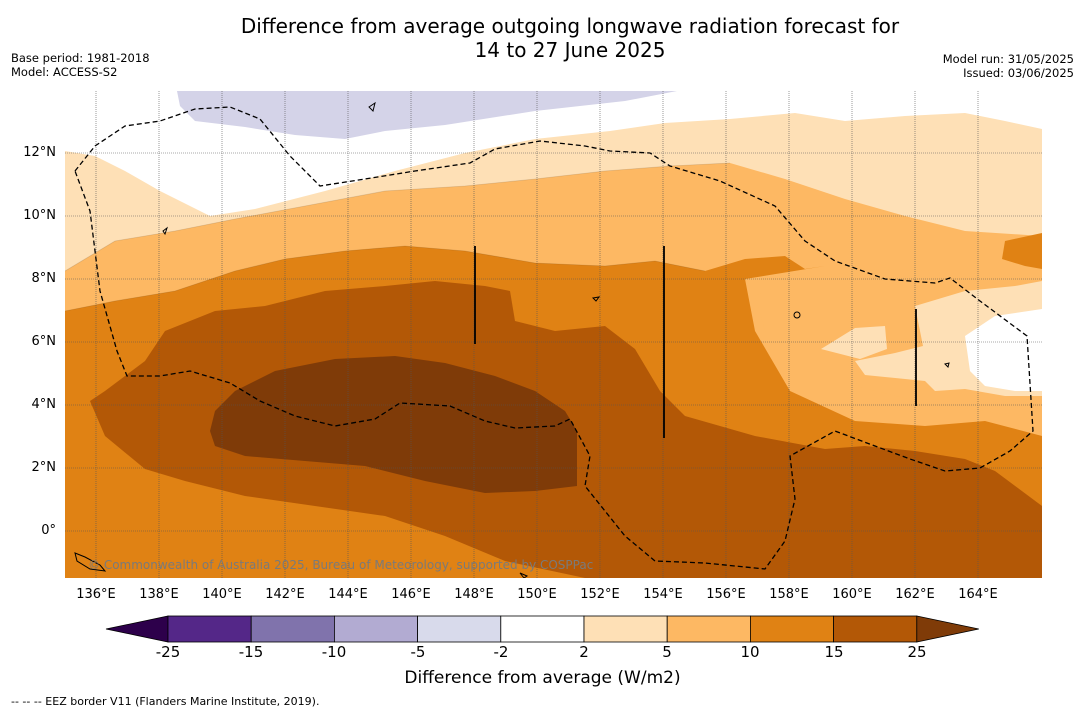 This screenshot has height=713, width=1085. What do you see at coordinates (978, 594) in the screenshot?
I see `lon-label-164e: 164°E` at bounding box center [978, 594].